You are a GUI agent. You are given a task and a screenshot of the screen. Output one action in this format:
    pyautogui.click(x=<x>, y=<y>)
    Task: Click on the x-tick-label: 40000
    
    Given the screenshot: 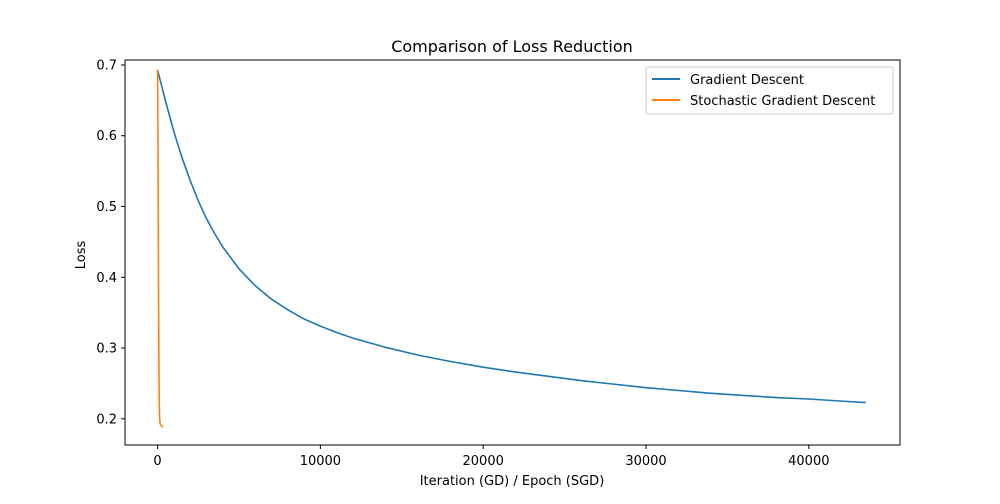 What is the action you would take?
    pyautogui.click(x=808, y=461)
    